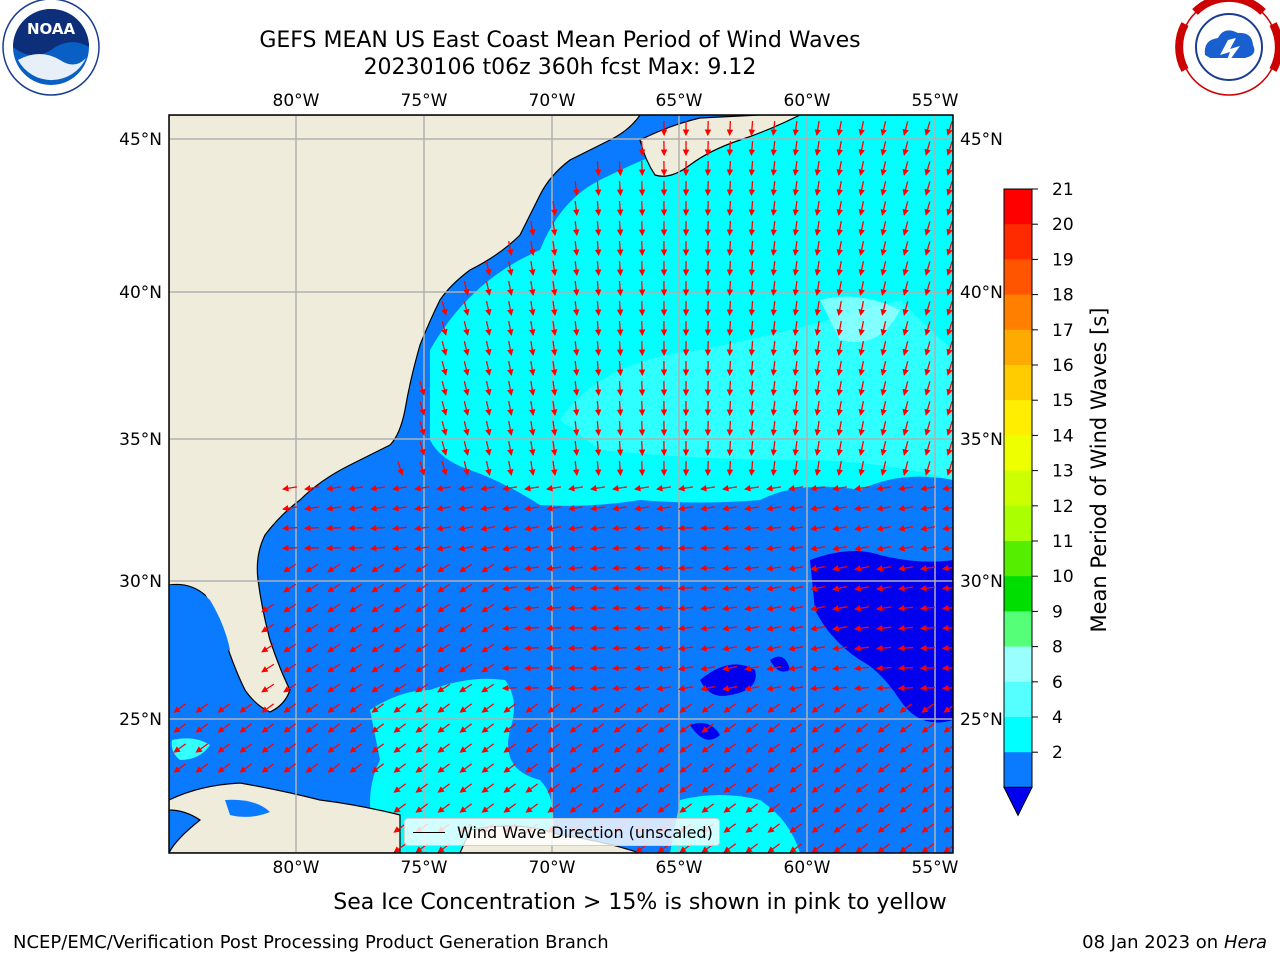 The width and height of the screenshot is (1280, 960). I want to click on colorbar-tick-label: 6, so click(1057, 683).